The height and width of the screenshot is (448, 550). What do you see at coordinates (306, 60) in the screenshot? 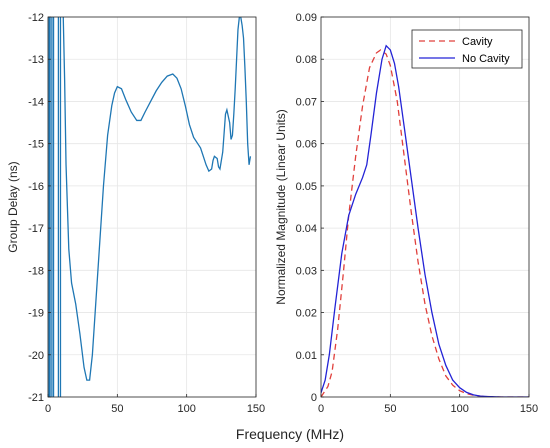
I see `y-tick-label: 0.08` at bounding box center [306, 60].